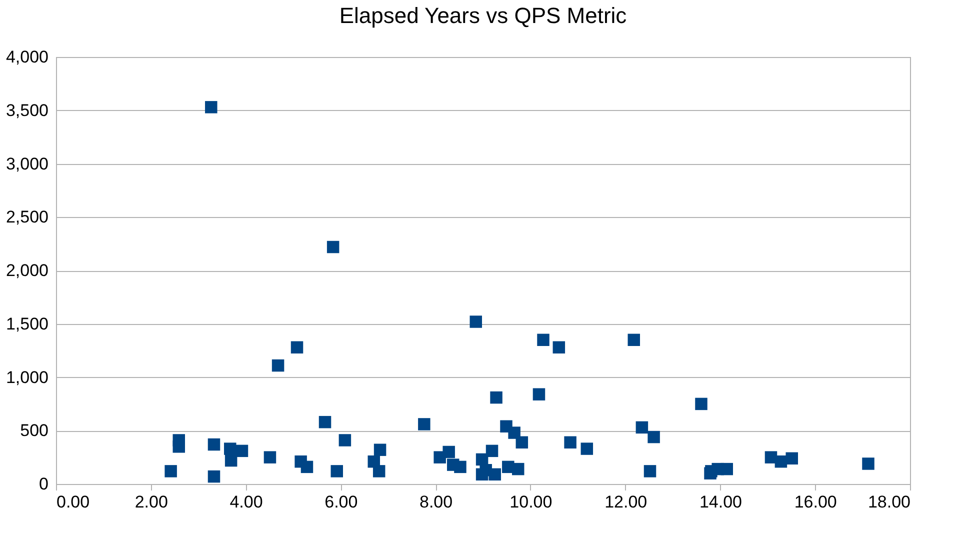 This screenshot has width=979, height=554. Describe the element at coordinates (246, 502) in the screenshot. I see `x-tick-label: 4.00` at that location.